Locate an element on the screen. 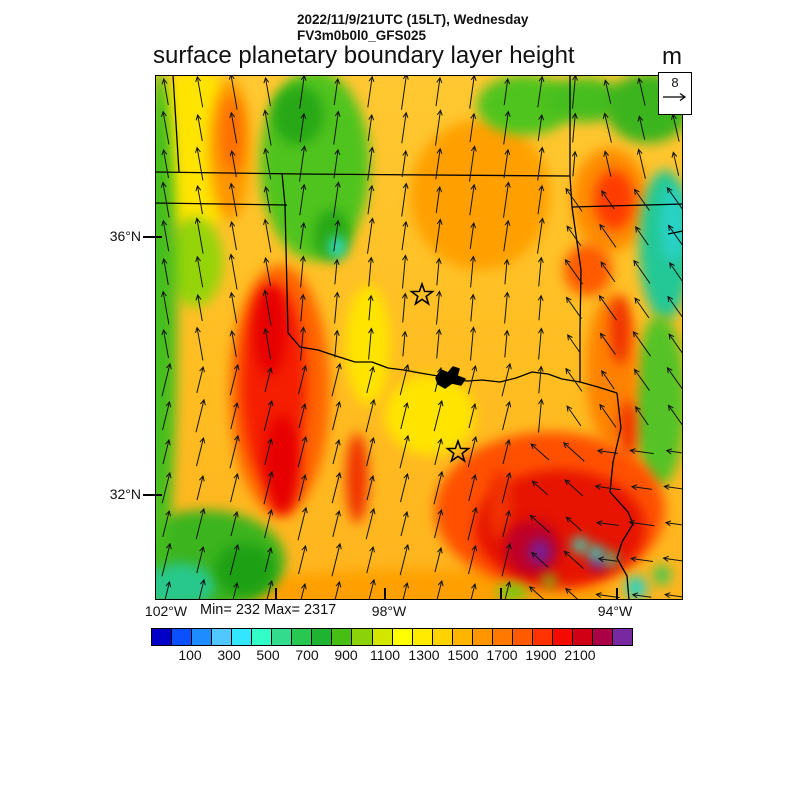 The width and height of the screenshot is (800, 800). lake-texoma is located at coordinates (450, 377).